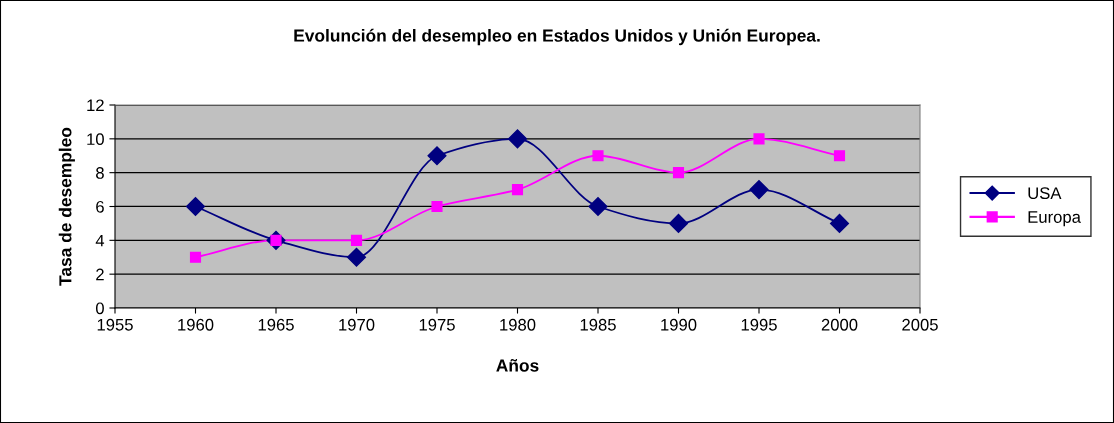 Image resolution: width=1114 pixels, height=423 pixels. What do you see at coordinates (679, 324) in the screenshot?
I see `x-tick-label: 1990` at bounding box center [679, 324].